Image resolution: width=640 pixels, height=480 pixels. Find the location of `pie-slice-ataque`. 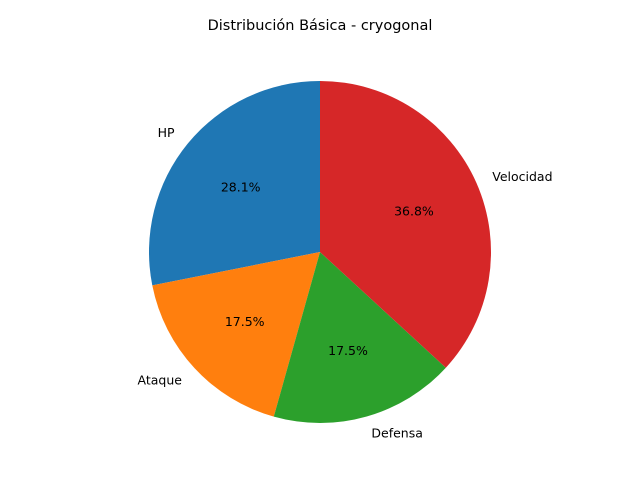

pie-slice-ataque is located at coordinates (236, 334).